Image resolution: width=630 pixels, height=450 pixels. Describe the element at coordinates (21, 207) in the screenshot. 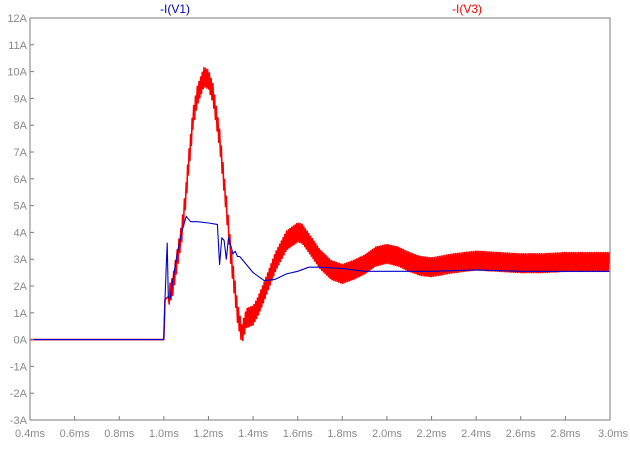

I see `y-tick-label: 5A` at that location.